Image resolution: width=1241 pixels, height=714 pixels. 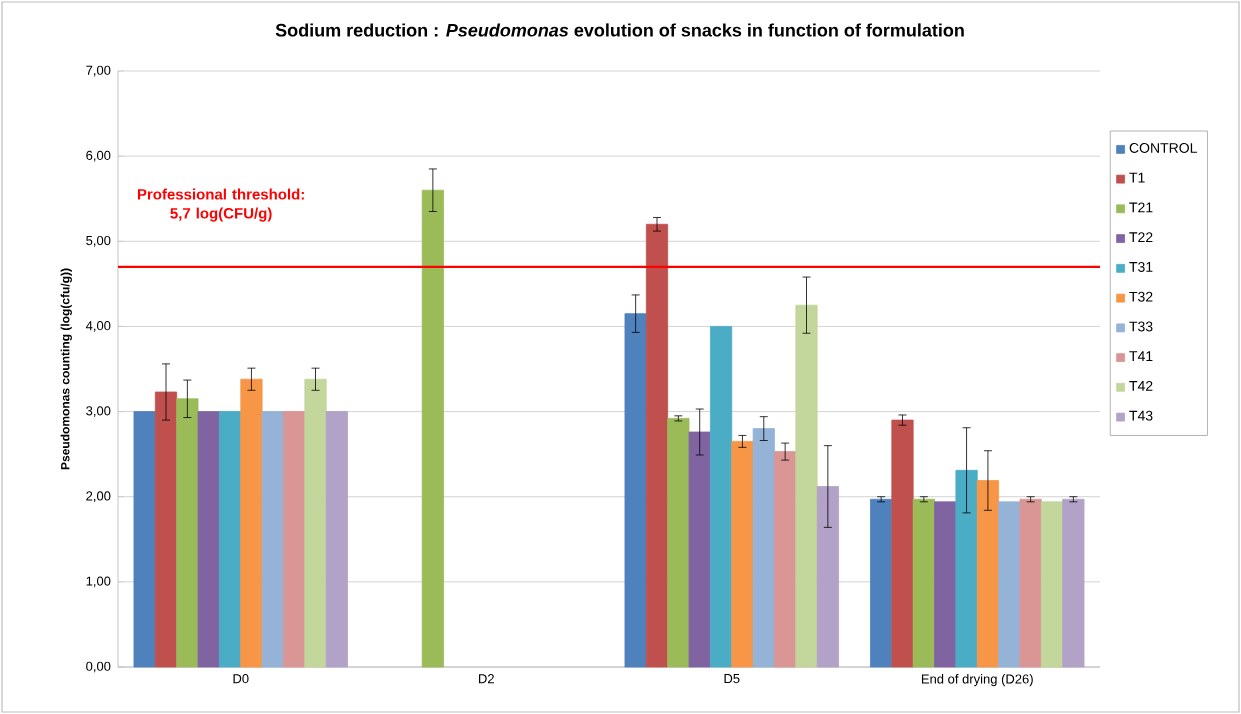 What do you see at coordinates (1137, 177) in the screenshot?
I see `legend-label: T1` at bounding box center [1137, 177].